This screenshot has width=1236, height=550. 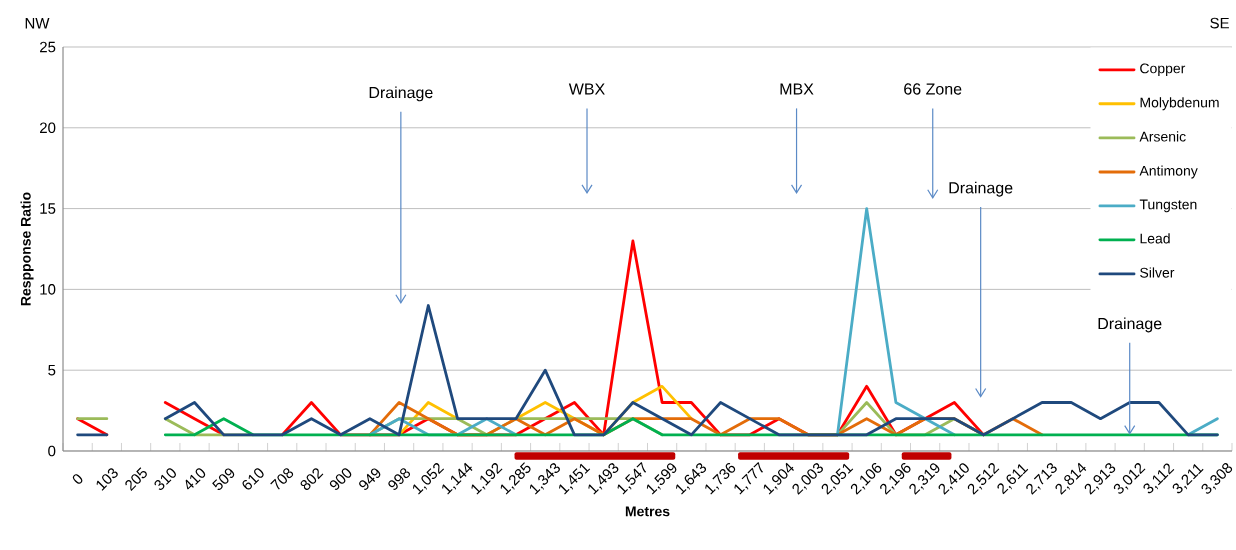 I want to click on legend-label: Antimony, so click(x=1168, y=172).